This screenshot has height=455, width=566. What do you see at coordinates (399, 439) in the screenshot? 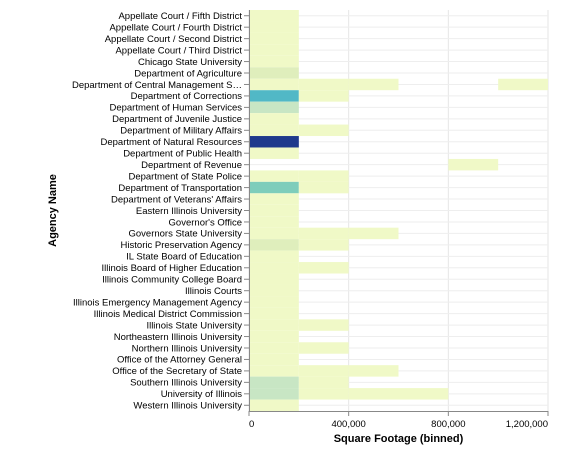
I see `x-axis-title: Square Footage (binned)` at bounding box center [399, 439].